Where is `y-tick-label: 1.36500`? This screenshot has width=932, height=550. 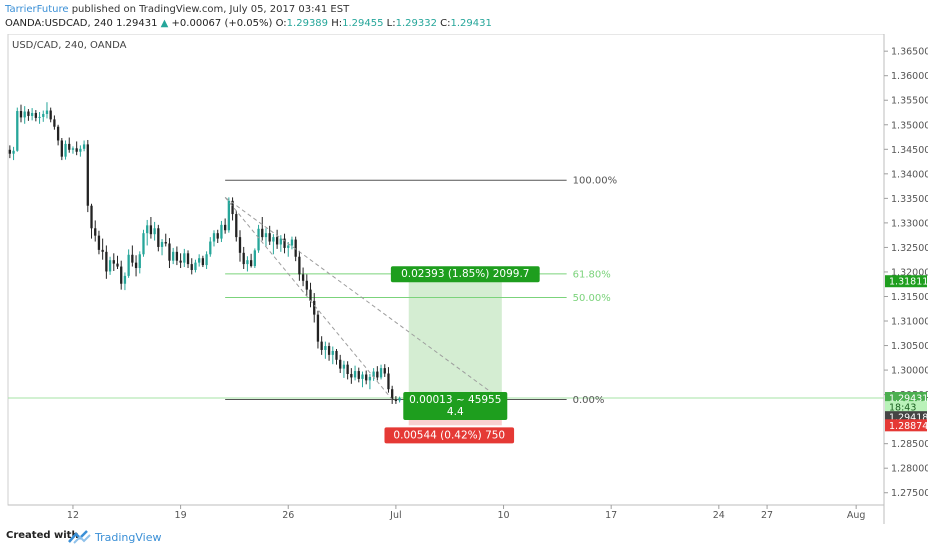 y-tick-label: 1.36500 is located at coordinates (909, 52).